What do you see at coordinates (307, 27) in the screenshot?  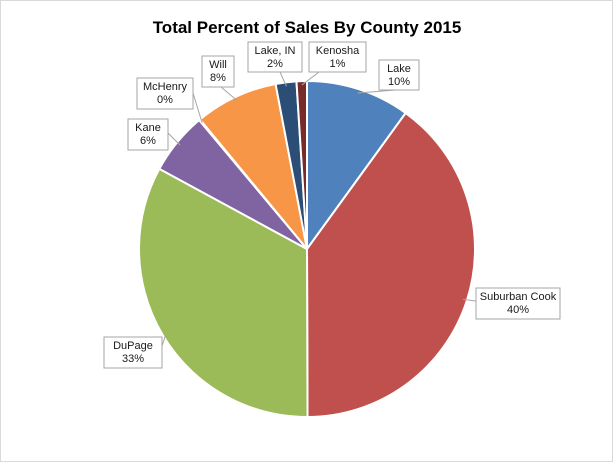 I see `chart-title: Total Percent of Sales By County 2015` at bounding box center [307, 27].